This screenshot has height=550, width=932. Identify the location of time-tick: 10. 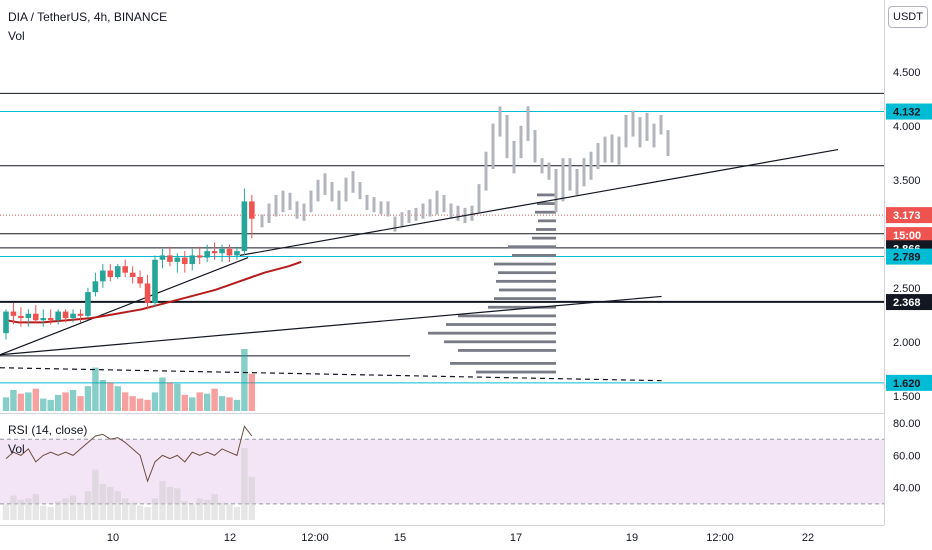
(113, 538).